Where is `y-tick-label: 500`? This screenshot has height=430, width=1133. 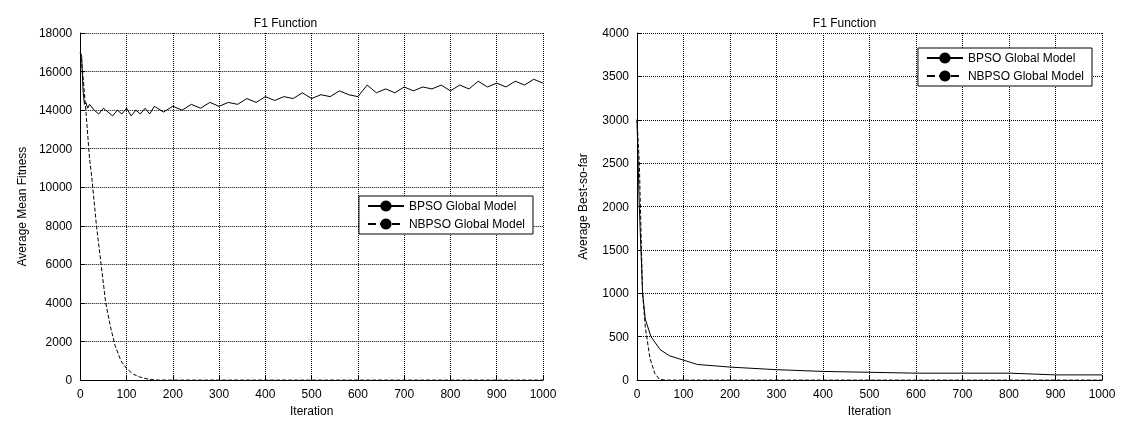
y-tick-label: 500 is located at coordinates (619, 336).